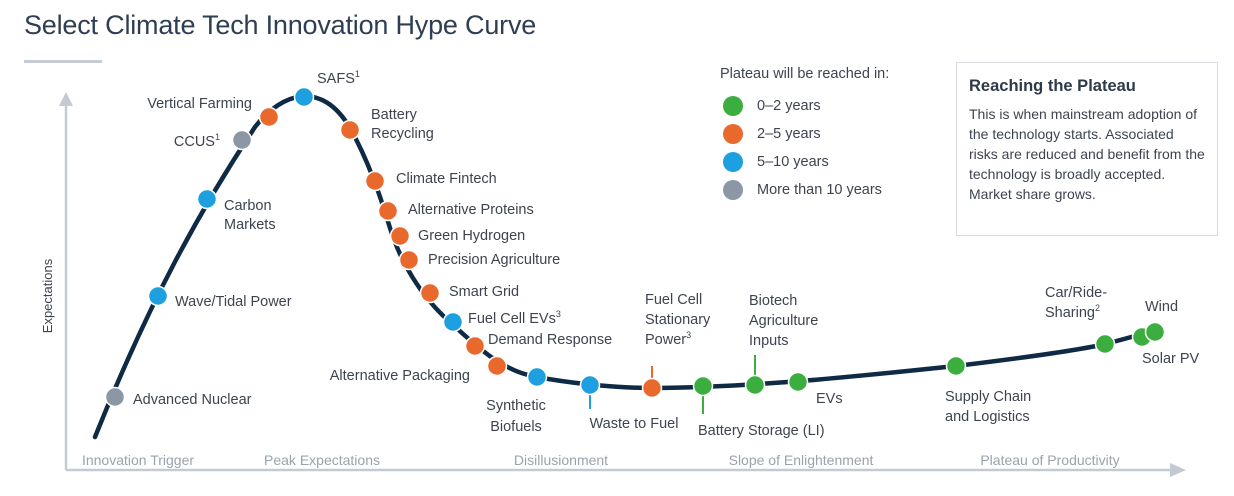  I want to click on wind-marker, so click(1155, 332).